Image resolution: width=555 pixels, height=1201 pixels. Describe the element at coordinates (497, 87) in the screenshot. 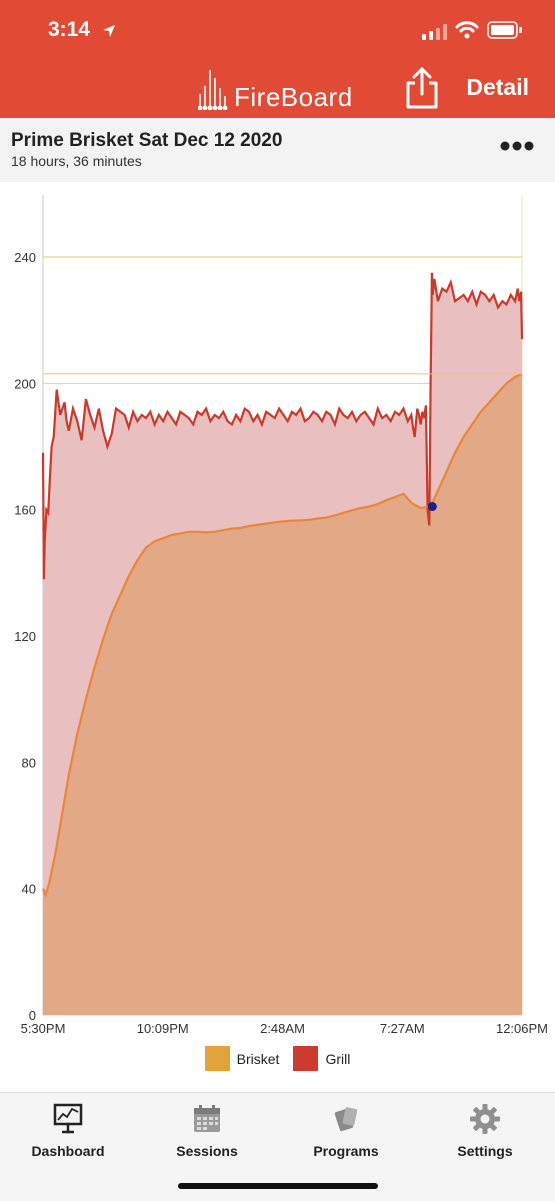

I see `detail-button: Detail` at that location.